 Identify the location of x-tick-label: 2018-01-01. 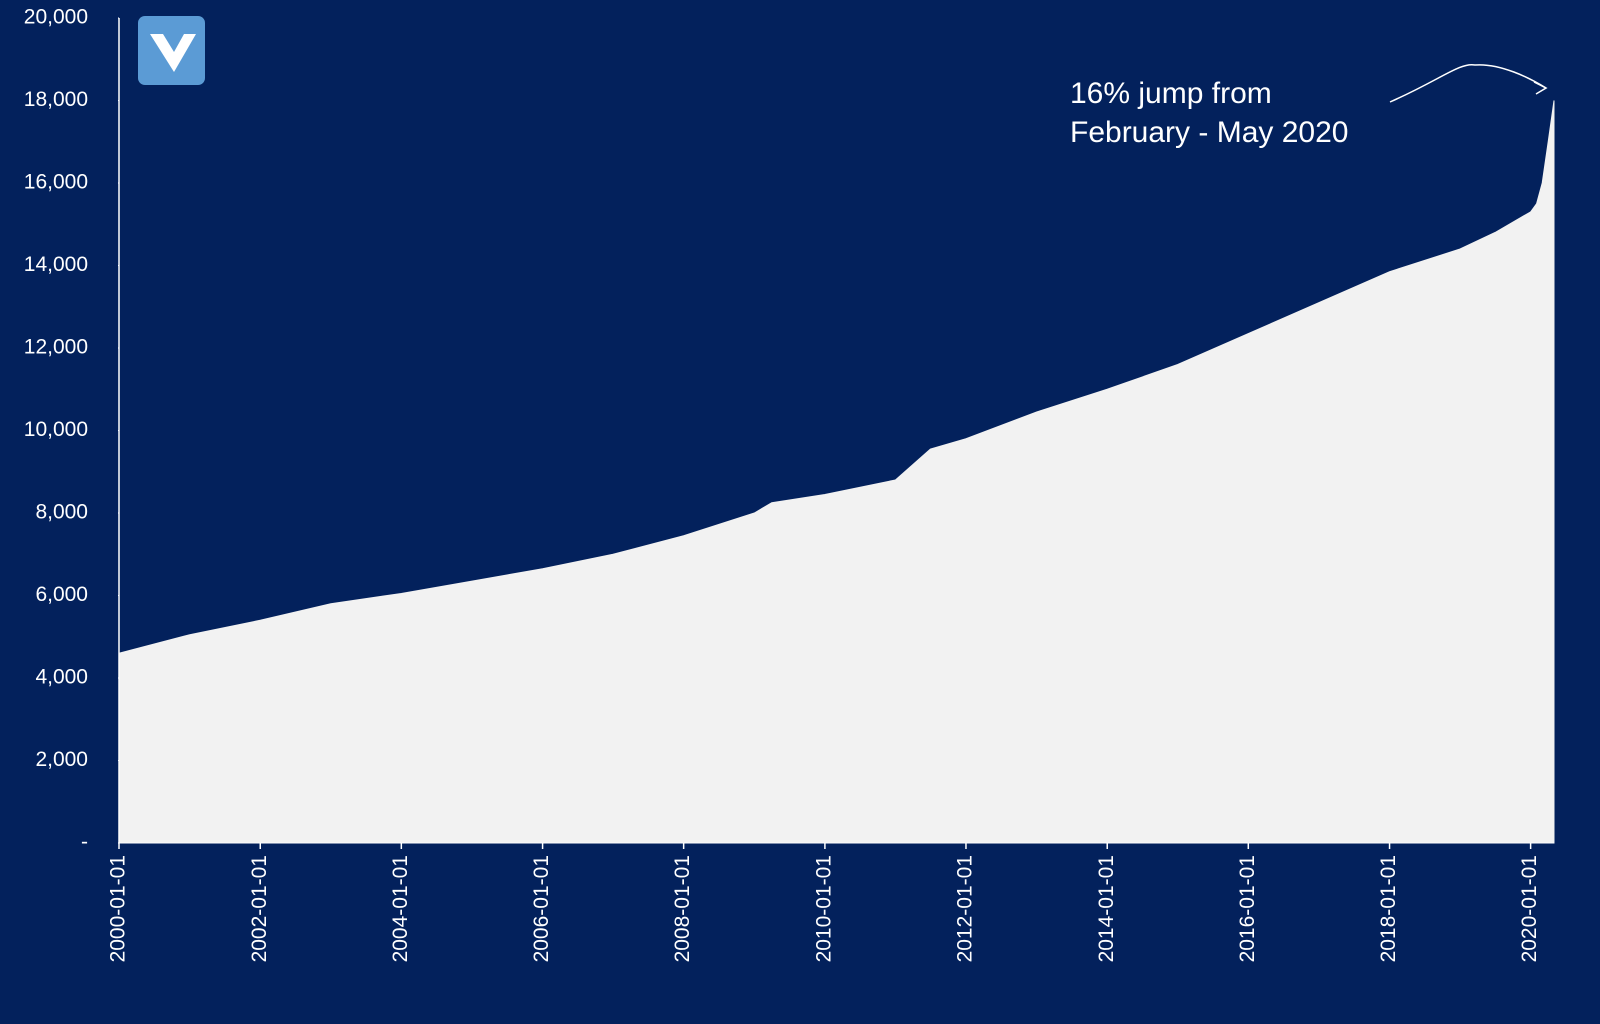
(1388, 908).